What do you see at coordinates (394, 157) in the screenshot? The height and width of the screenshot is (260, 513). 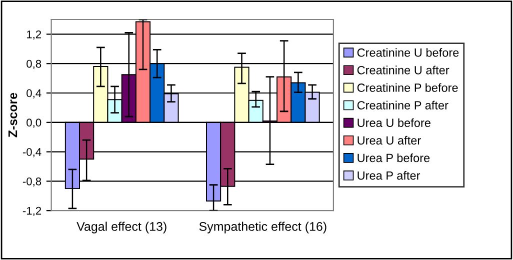 I see `legend-label: Urea P before` at bounding box center [394, 157].